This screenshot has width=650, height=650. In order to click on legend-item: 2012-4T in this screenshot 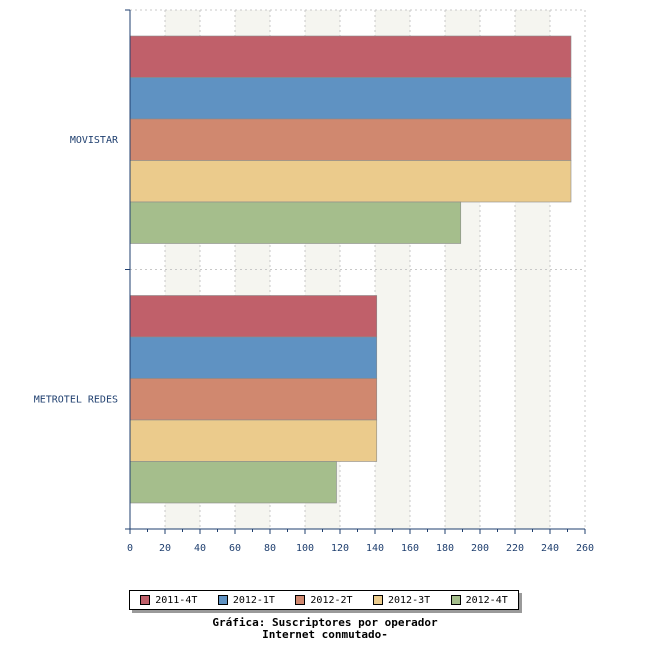, I will do `click(479, 600)`.